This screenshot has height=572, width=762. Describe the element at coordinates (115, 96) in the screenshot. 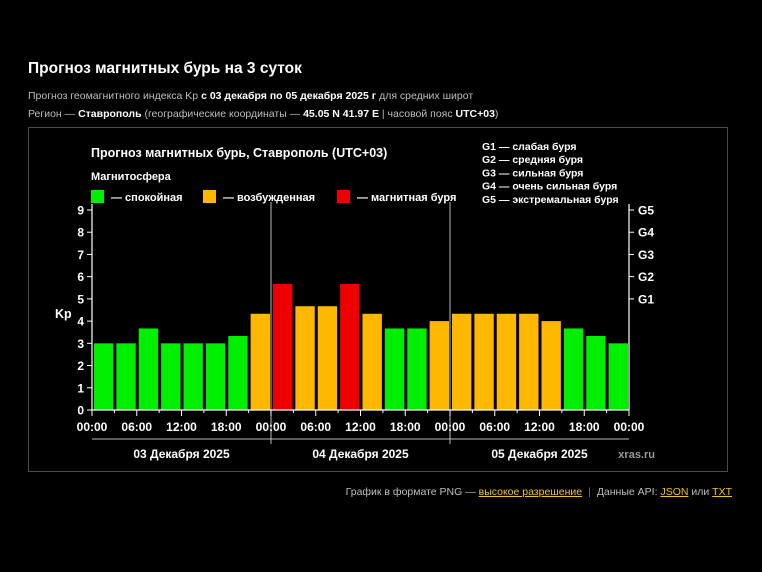

I see `description-prefix: Прогноз геомагнитного индекса Kp` at that location.